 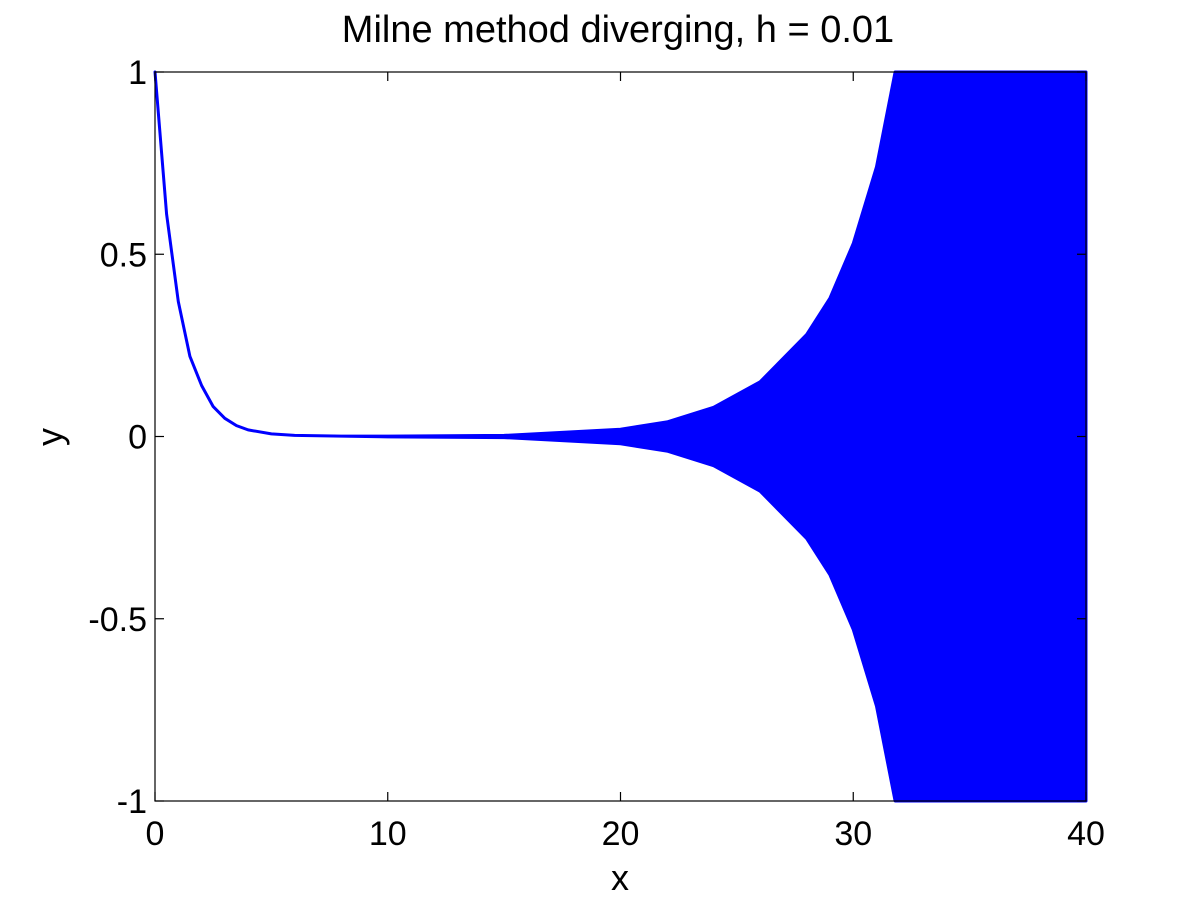 What do you see at coordinates (123, 255) in the screenshot?
I see `y-tick-label: 0.5` at bounding box center [123, 255].